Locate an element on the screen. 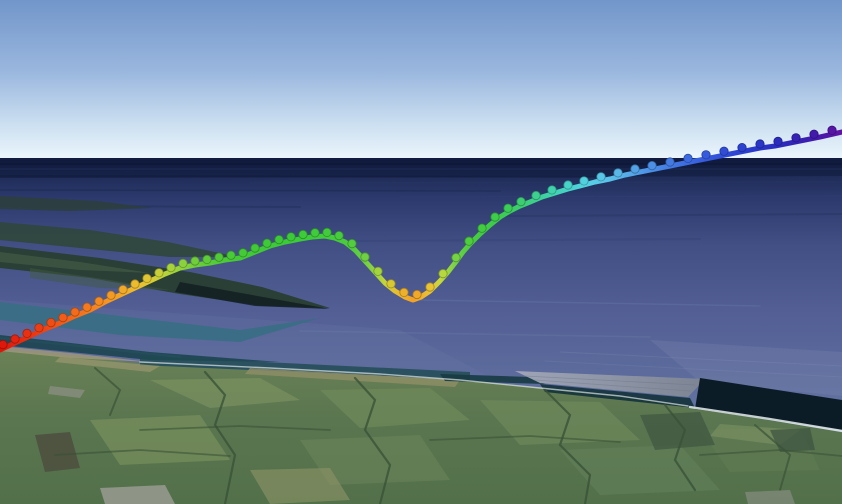 The image size is (842, 504). cliff-shadow is located at coordinates (252, 295).